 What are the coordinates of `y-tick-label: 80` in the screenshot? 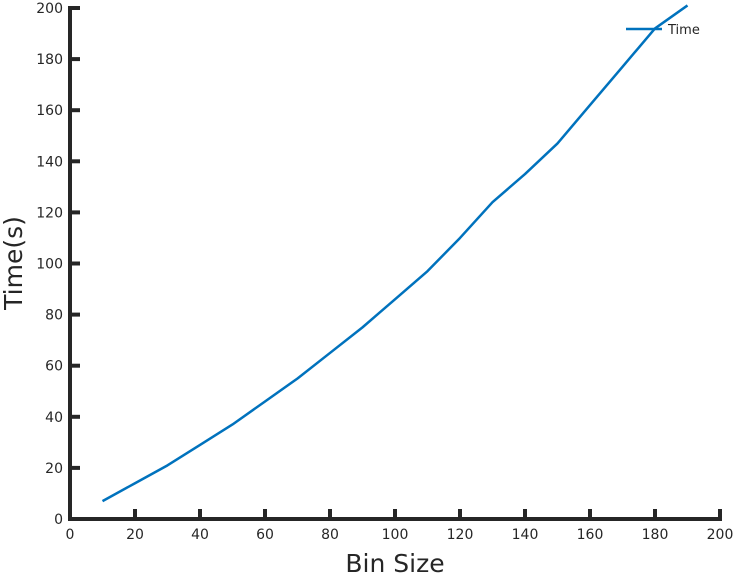 It's located at (54, 316).